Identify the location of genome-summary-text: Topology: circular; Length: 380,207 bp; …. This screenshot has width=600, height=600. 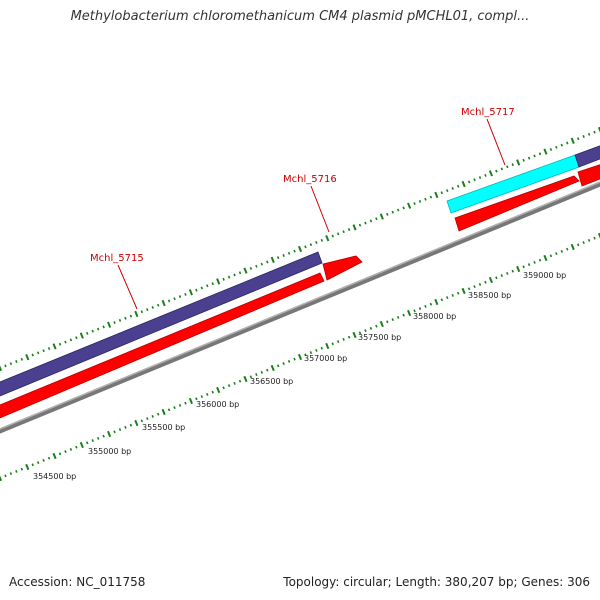
(436, 582).